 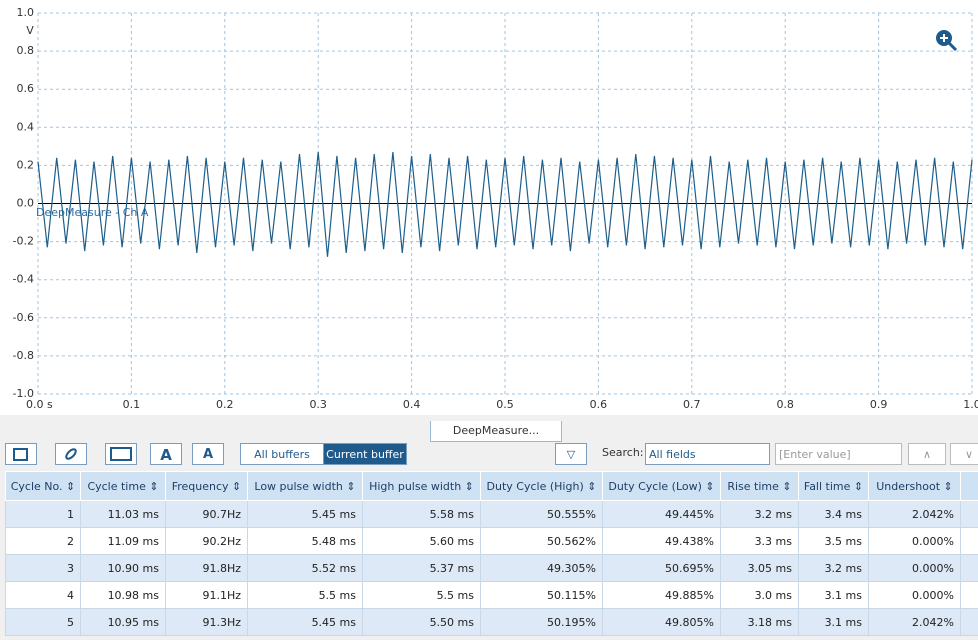 I want to click on font-larger: A, so click(x=166, y=454).